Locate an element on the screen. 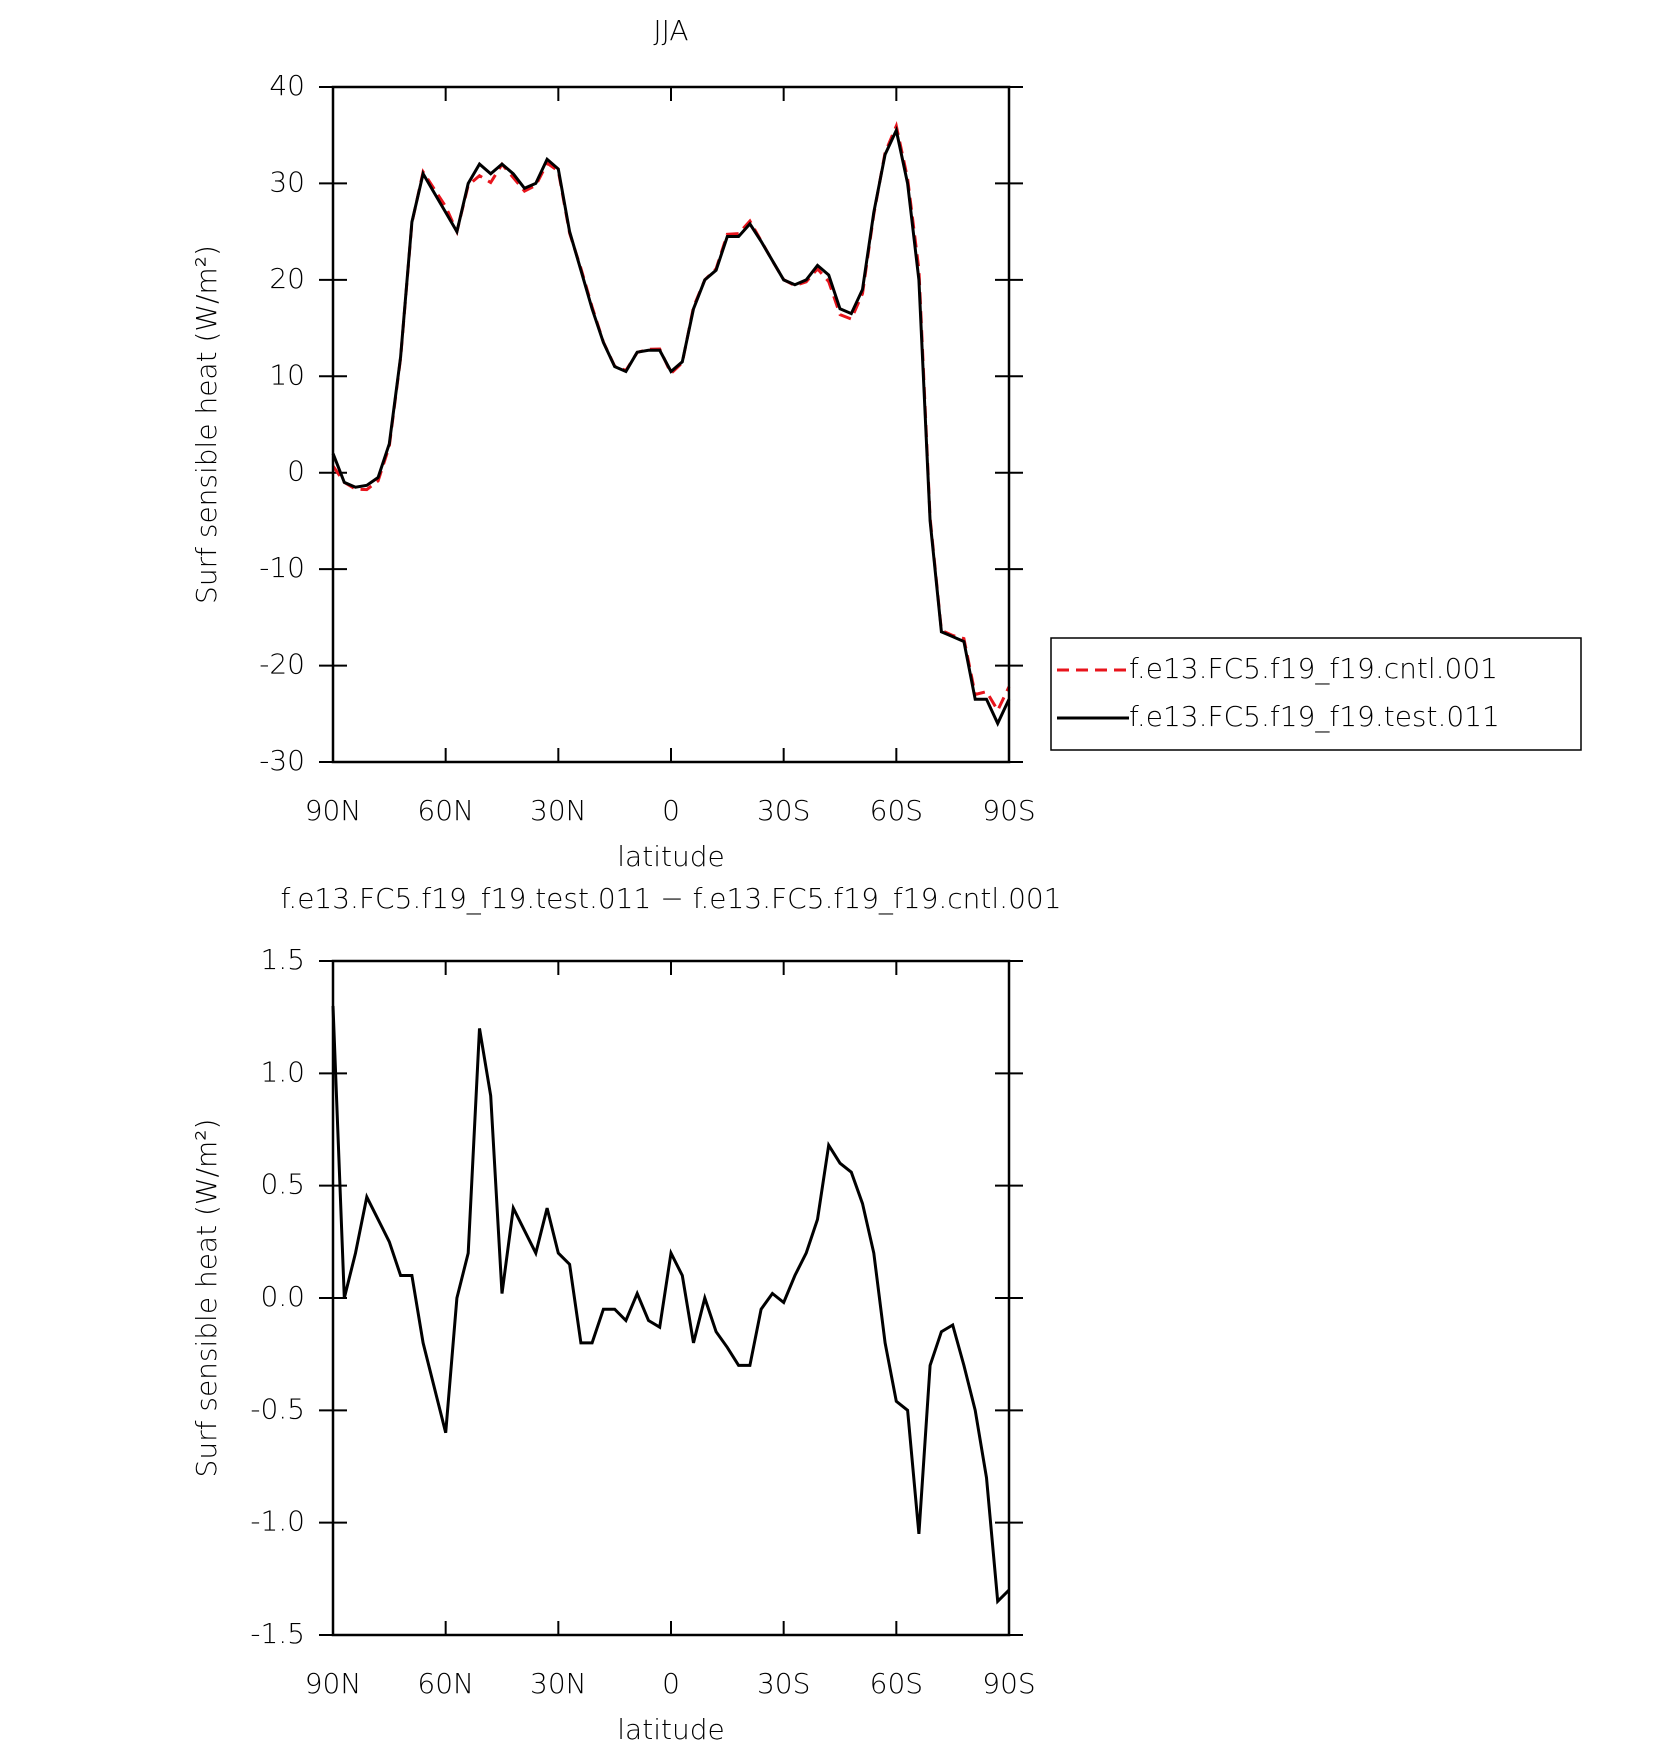  y-tick-label: 0 is located at coordinates (296, 471).